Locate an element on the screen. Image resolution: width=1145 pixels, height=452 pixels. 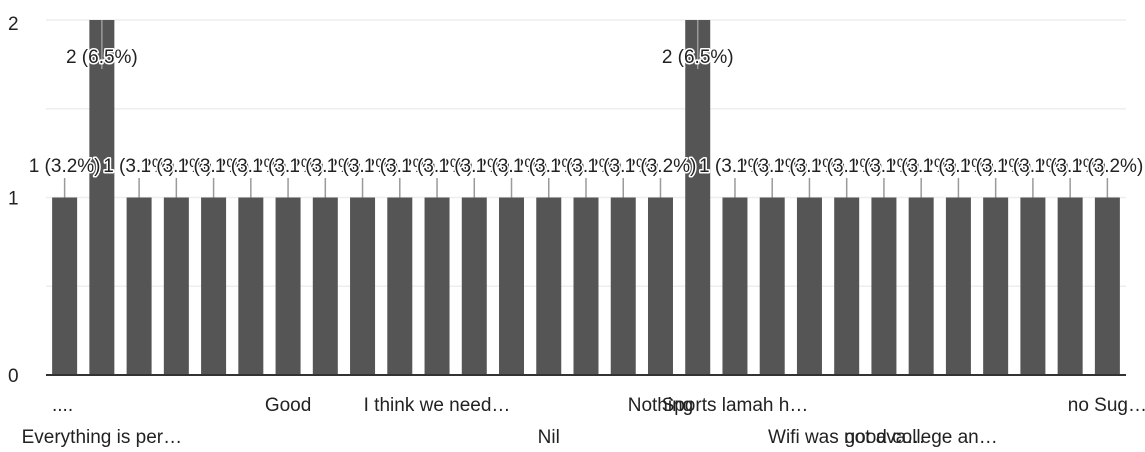
x-category-label: Nothing is located at coordinates (661, 405).